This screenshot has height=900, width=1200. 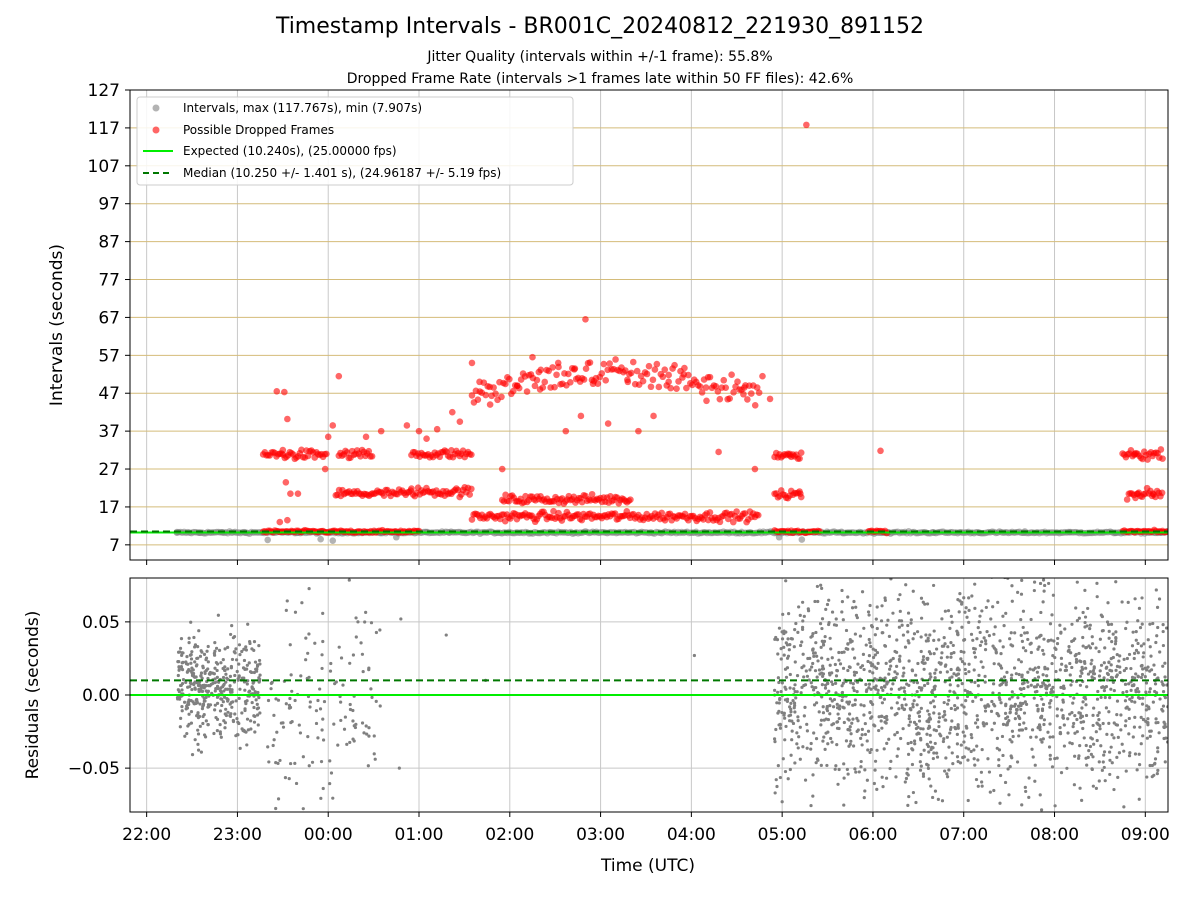 I want to click on bottom-y-tick-label: 0.00, so click(x=101, y=696).